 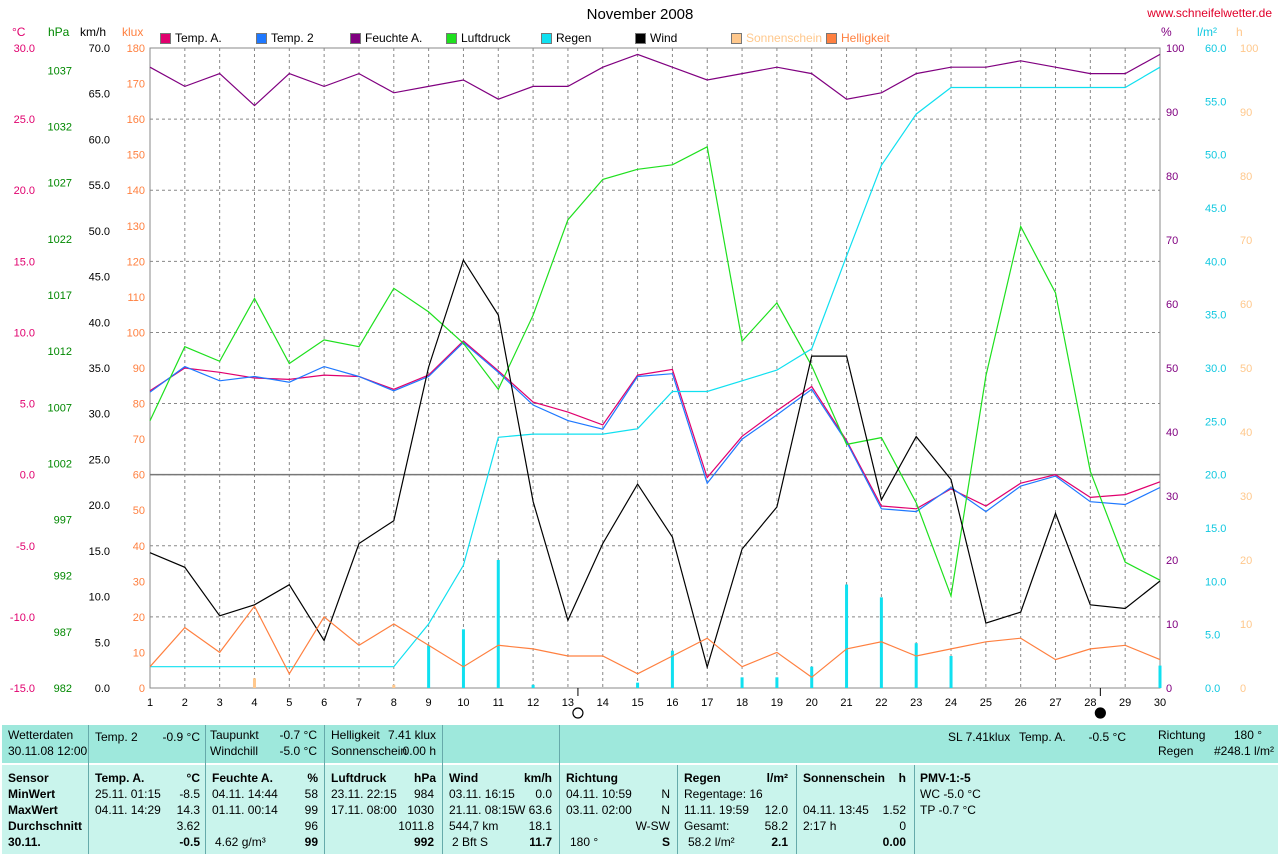 I want to click on x-tick-label: 28, so click(x=1090, y=703).